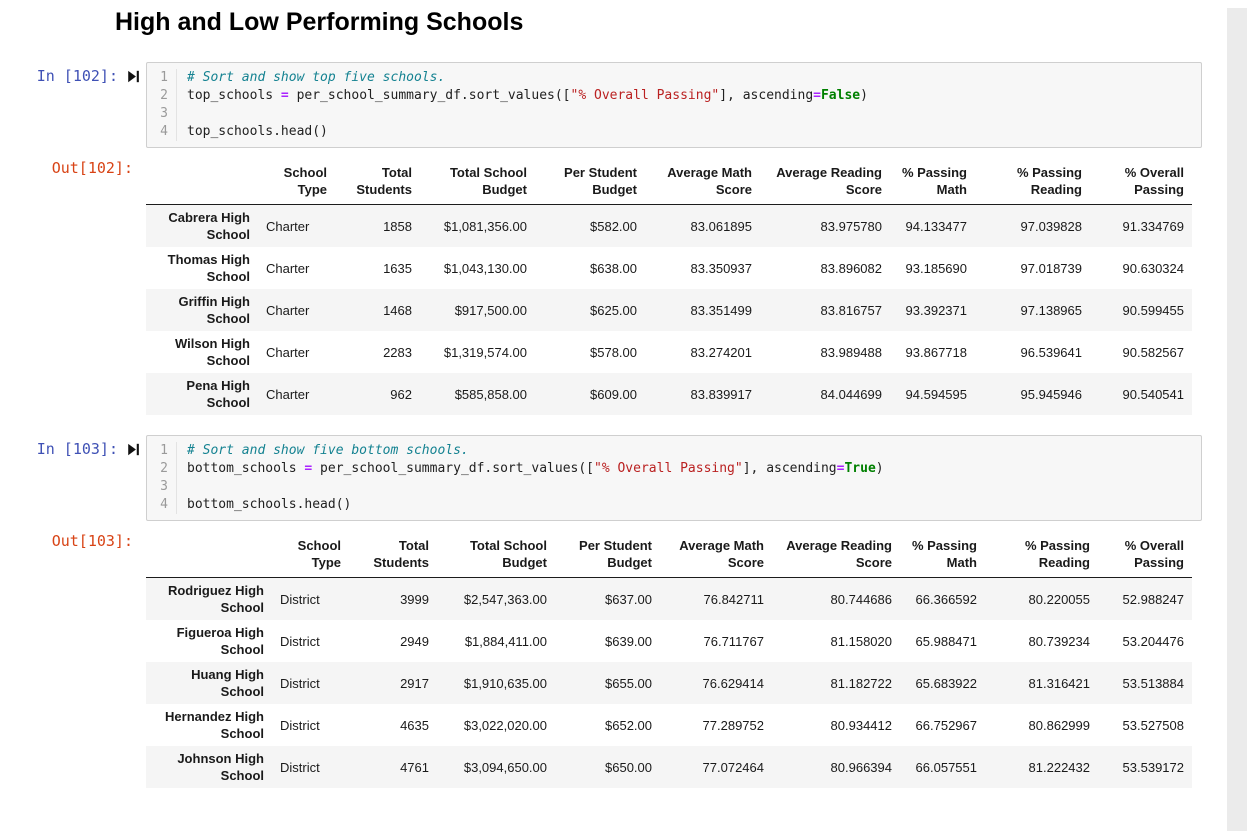 Image resolution: width=1247 pixels, height=831 pixels. What do you see at coordinates (674, 78) in the screenshot?
I see `code-line: 1 # Sort and show top five schools.` at bounding box center [674, 78].